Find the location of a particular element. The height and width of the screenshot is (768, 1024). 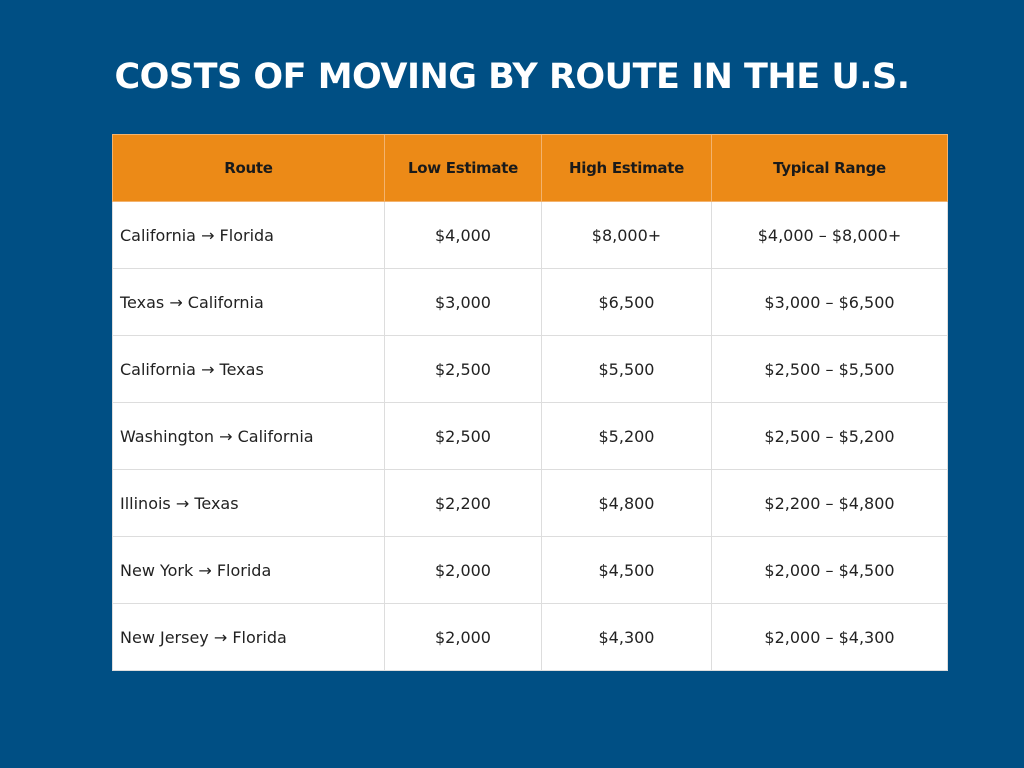

page-title: COSTS OF MOVING BY ROUTE IN THE U.S. is located at coordinates (512, 77).